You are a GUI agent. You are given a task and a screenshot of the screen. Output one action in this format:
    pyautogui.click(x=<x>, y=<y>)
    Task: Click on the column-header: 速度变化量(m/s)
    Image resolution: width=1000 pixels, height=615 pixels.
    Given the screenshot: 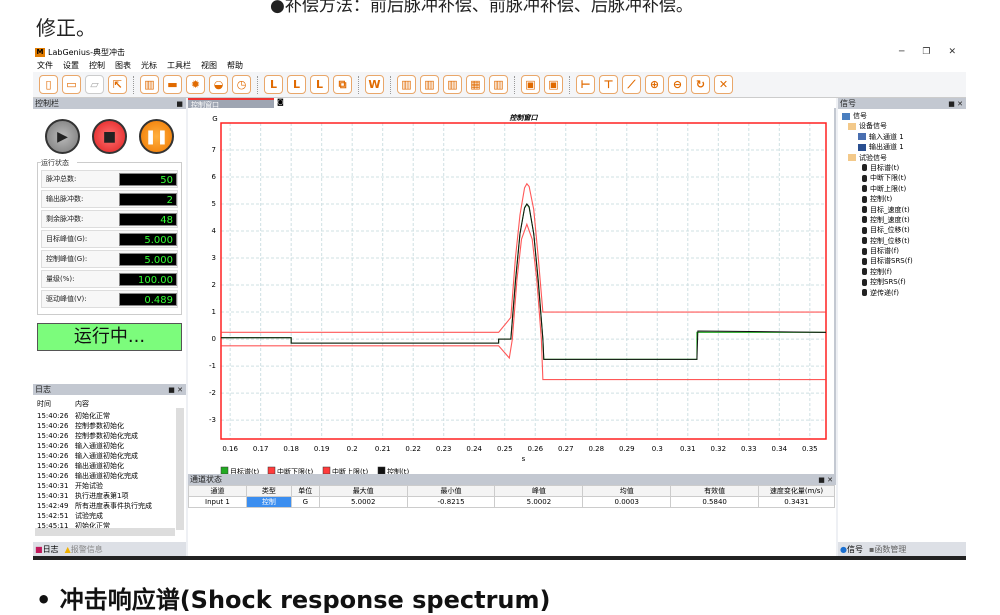 What is the action you would take?
    pyautogui.click(x=796, y=491)
    